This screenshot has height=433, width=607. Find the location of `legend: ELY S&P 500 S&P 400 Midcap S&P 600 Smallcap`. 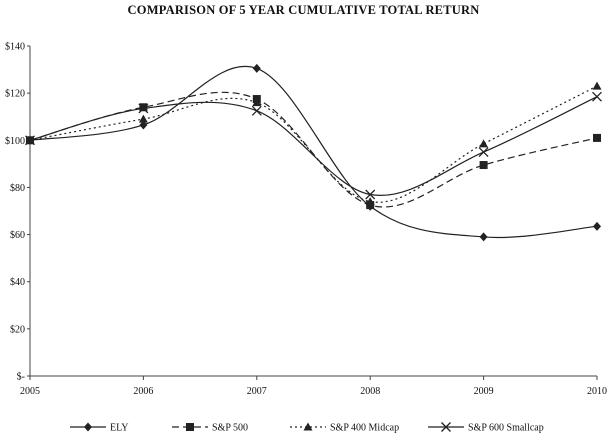

legend: ELY S&P 500 S&P 400 Midcap S&P 600 Smallcap is located at coordinates (307, 427).